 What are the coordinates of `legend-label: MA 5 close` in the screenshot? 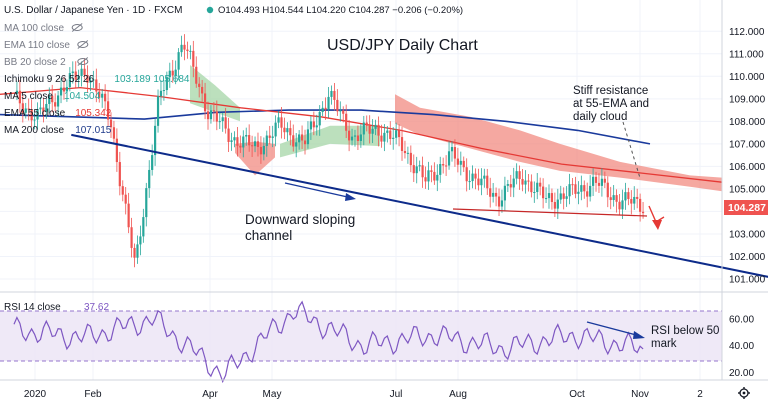 It's located at (28, 96).